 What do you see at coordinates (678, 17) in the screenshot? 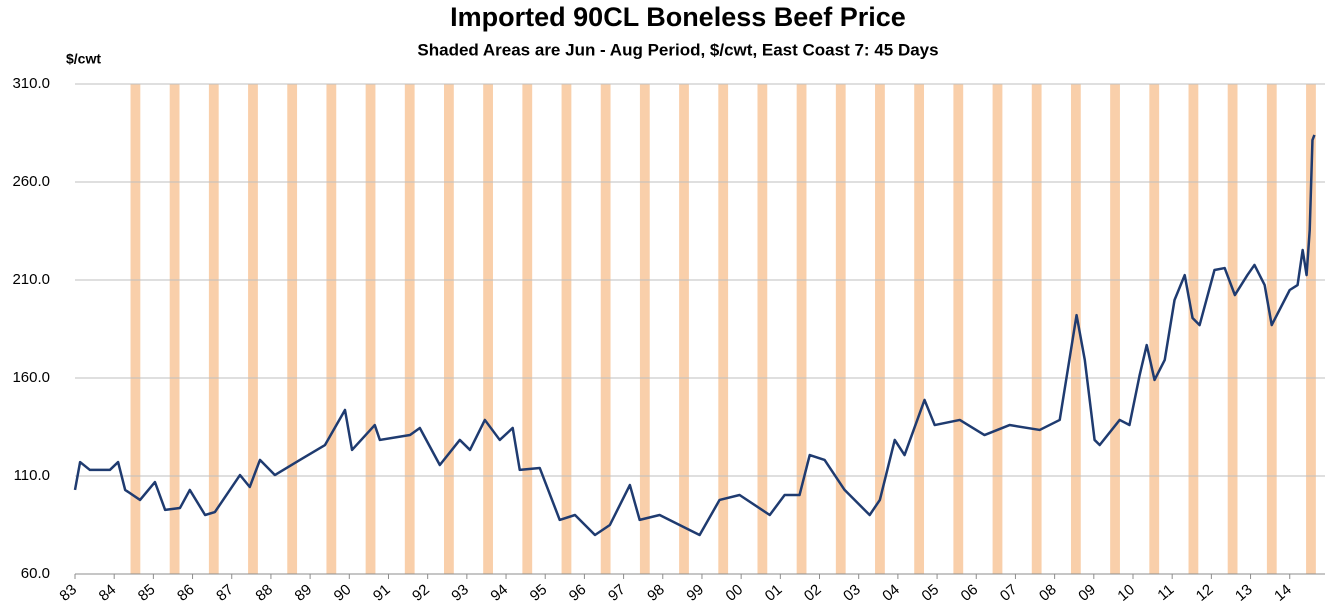
I see `chart-title: Imported 90CL Boneless Beef Price` at bounding box center [678, 17].